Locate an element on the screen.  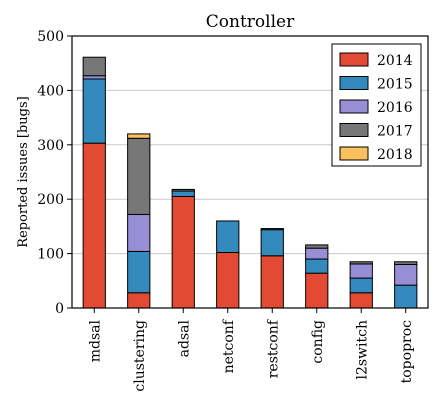
x-tick-label: mdsal is located at coordinates (95, 340).